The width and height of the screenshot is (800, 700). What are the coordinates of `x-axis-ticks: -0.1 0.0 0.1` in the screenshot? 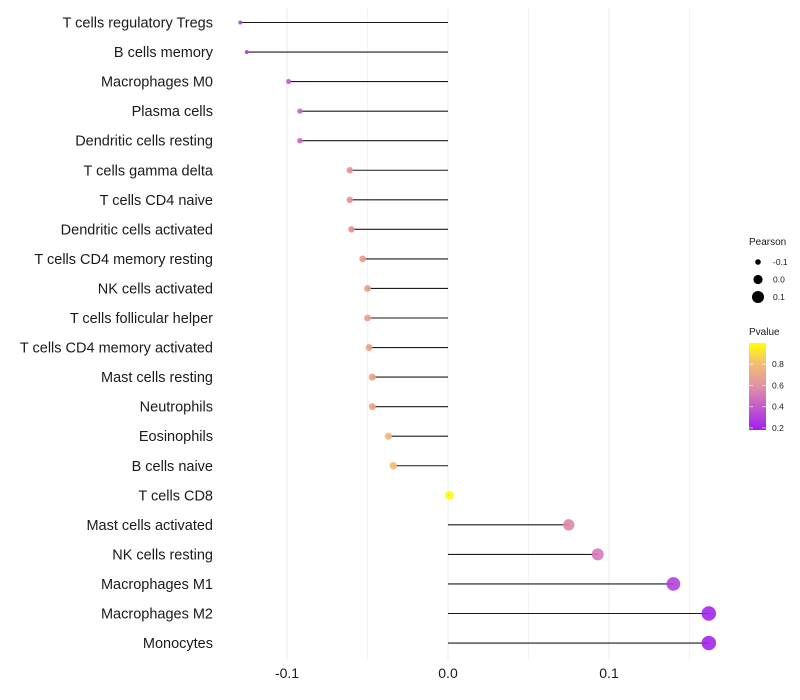 It's located at (447, 673).